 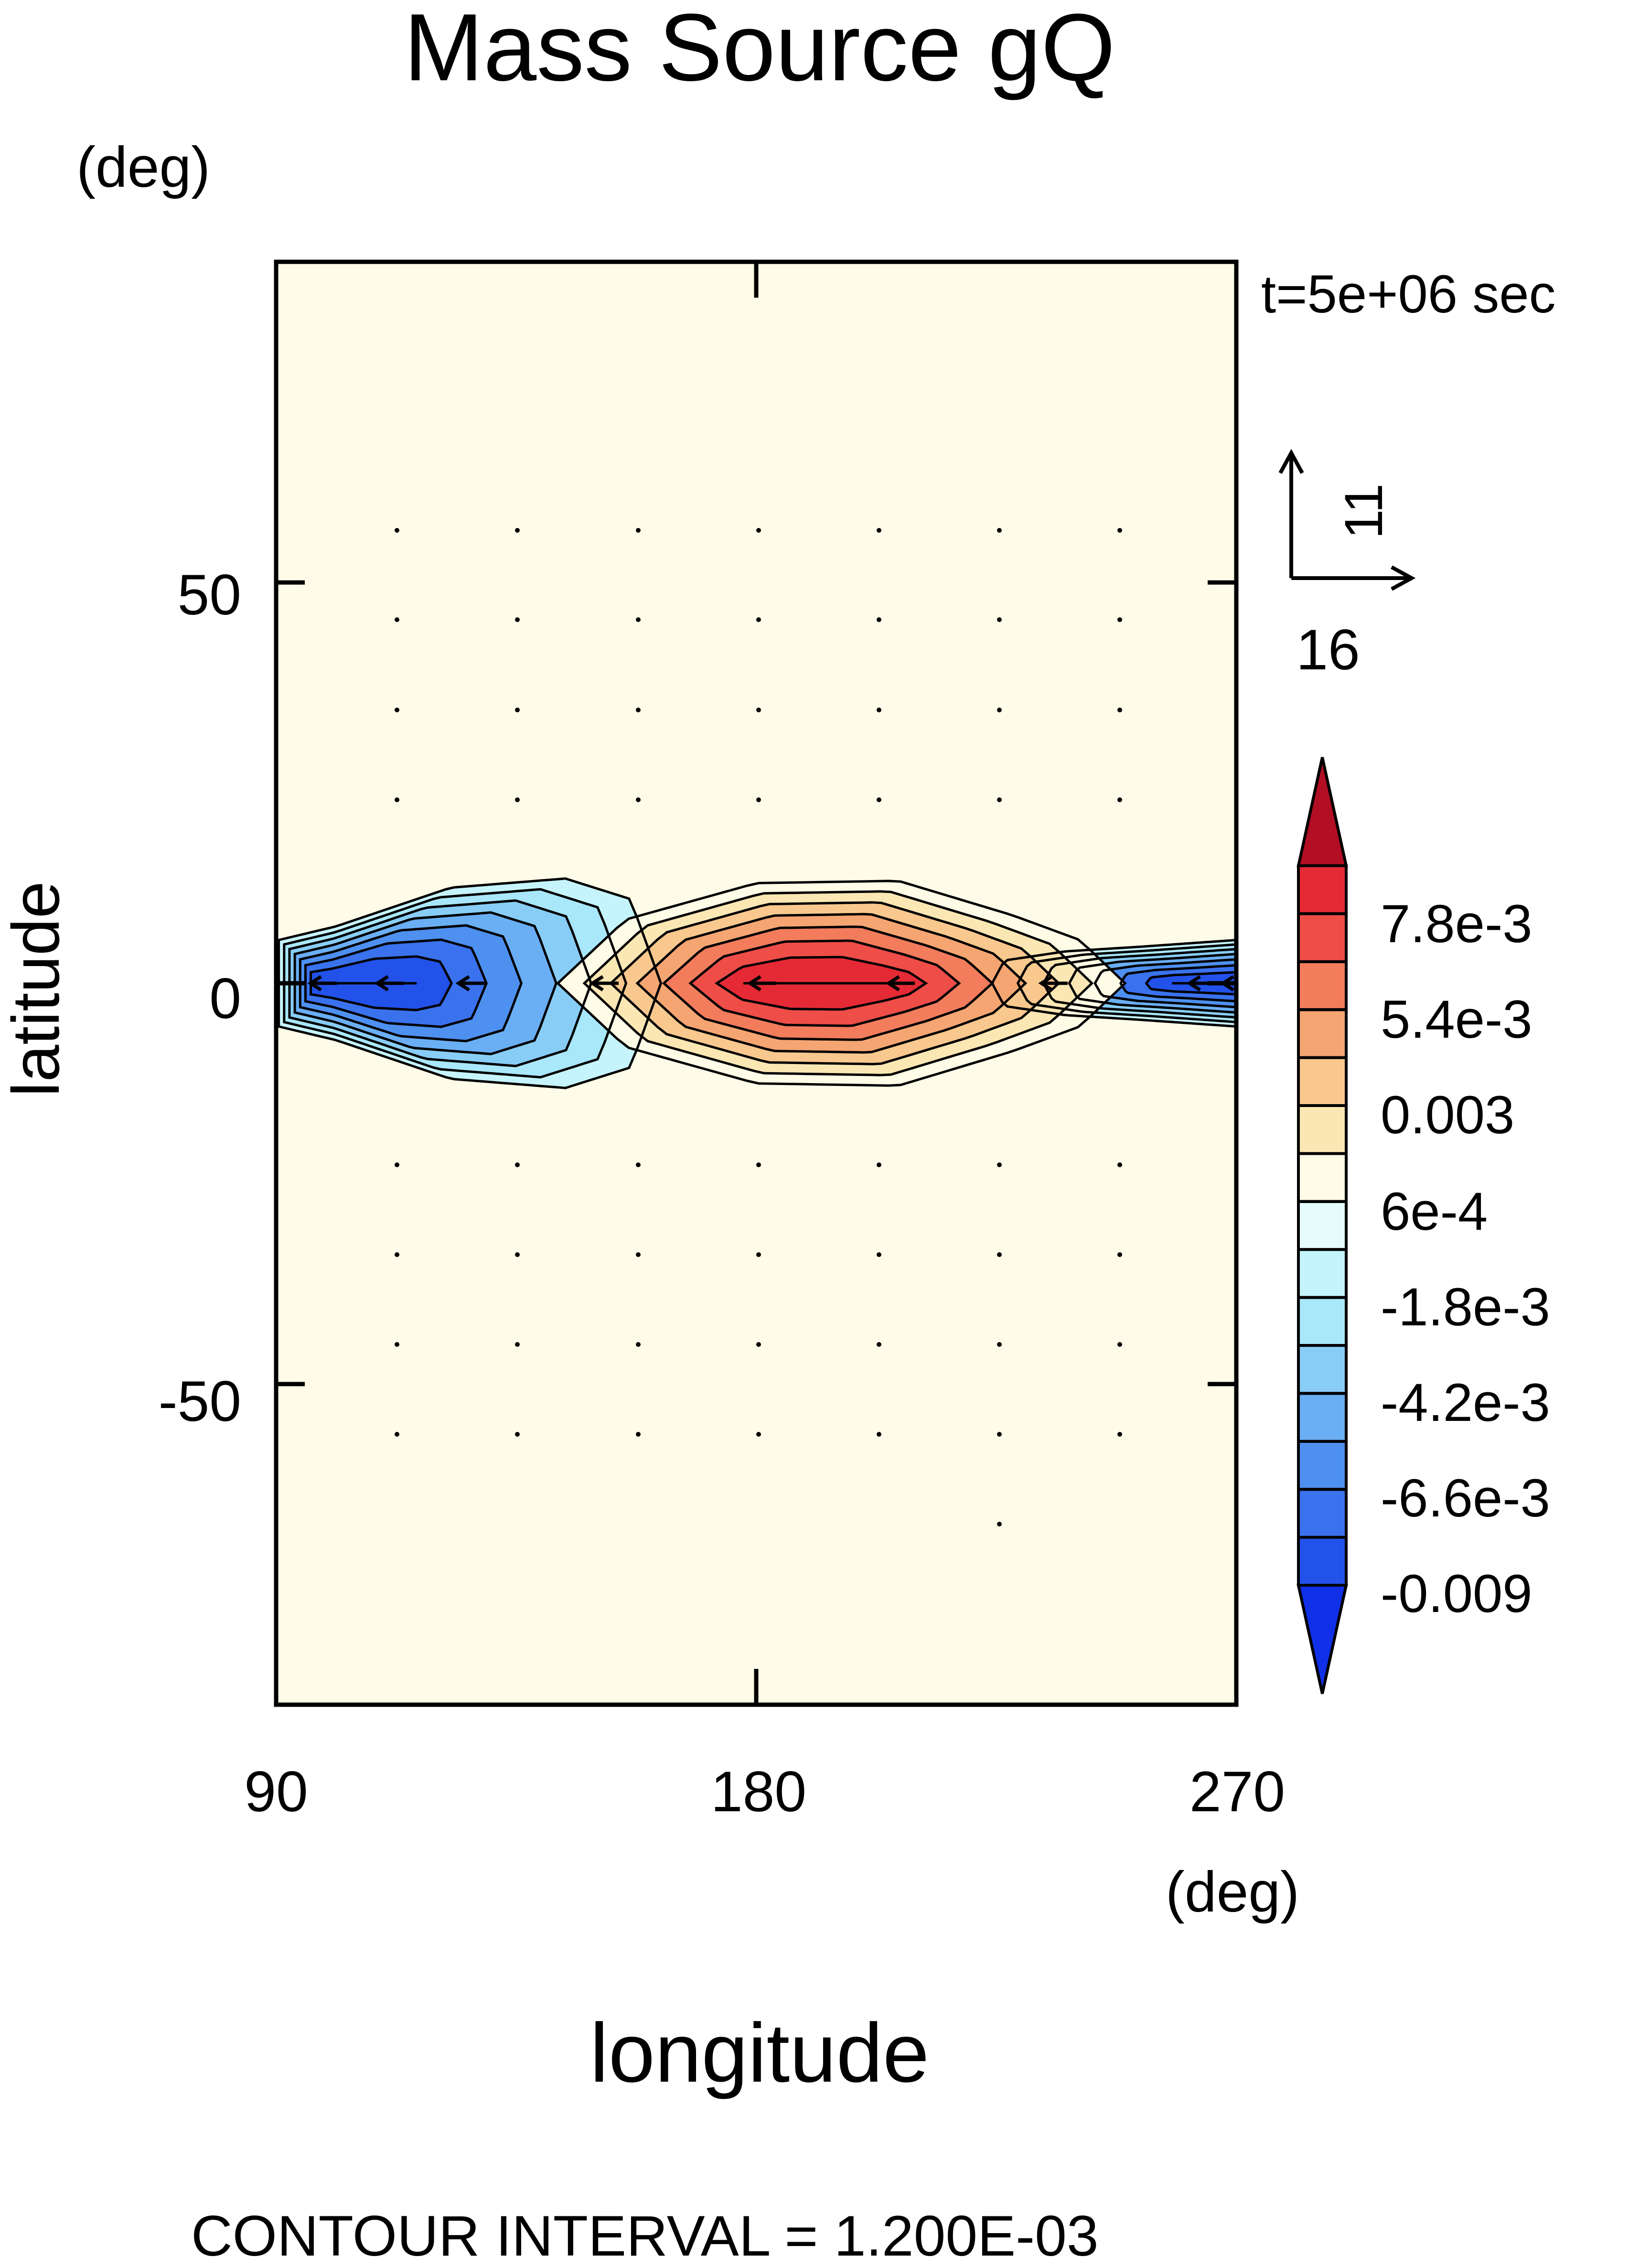 What do you see at coordinates (1409, 294) in the screenshot?
I see `time-label: t=5e+06 sec` at bounding box center [1409, 294].